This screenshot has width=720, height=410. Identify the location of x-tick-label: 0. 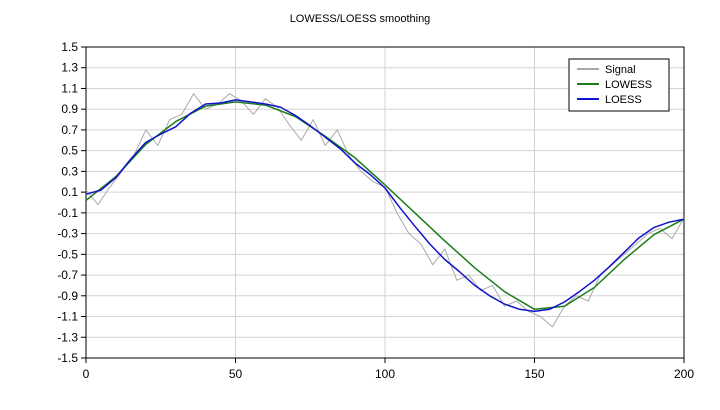
(86, 374).